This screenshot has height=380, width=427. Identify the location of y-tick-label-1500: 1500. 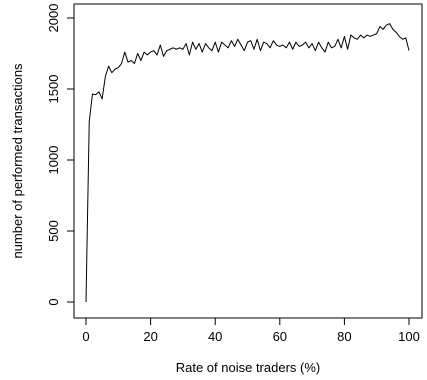
(53, 89).